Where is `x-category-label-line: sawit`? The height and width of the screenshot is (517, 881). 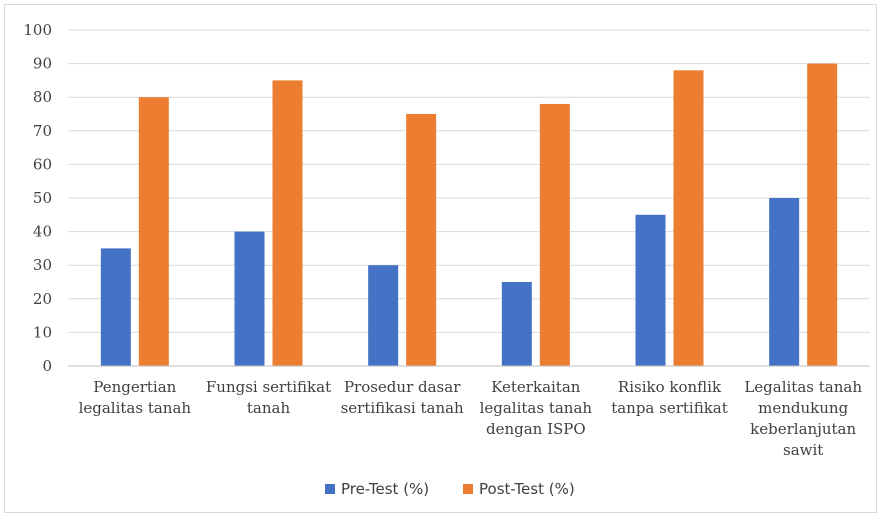
x-category-label-line: sawit is located at coordinates (803, 450).